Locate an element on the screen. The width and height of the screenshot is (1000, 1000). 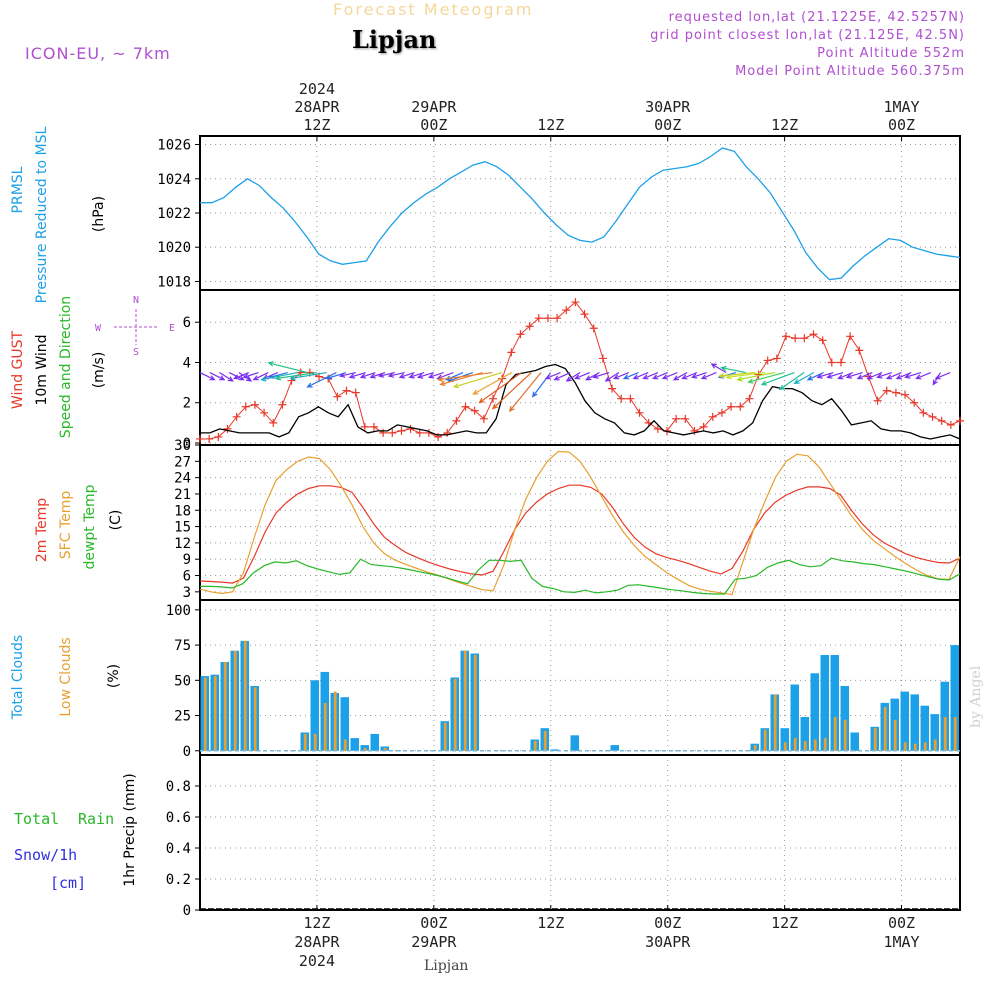
watermark: by Angel is located at coordinates (976, 696).